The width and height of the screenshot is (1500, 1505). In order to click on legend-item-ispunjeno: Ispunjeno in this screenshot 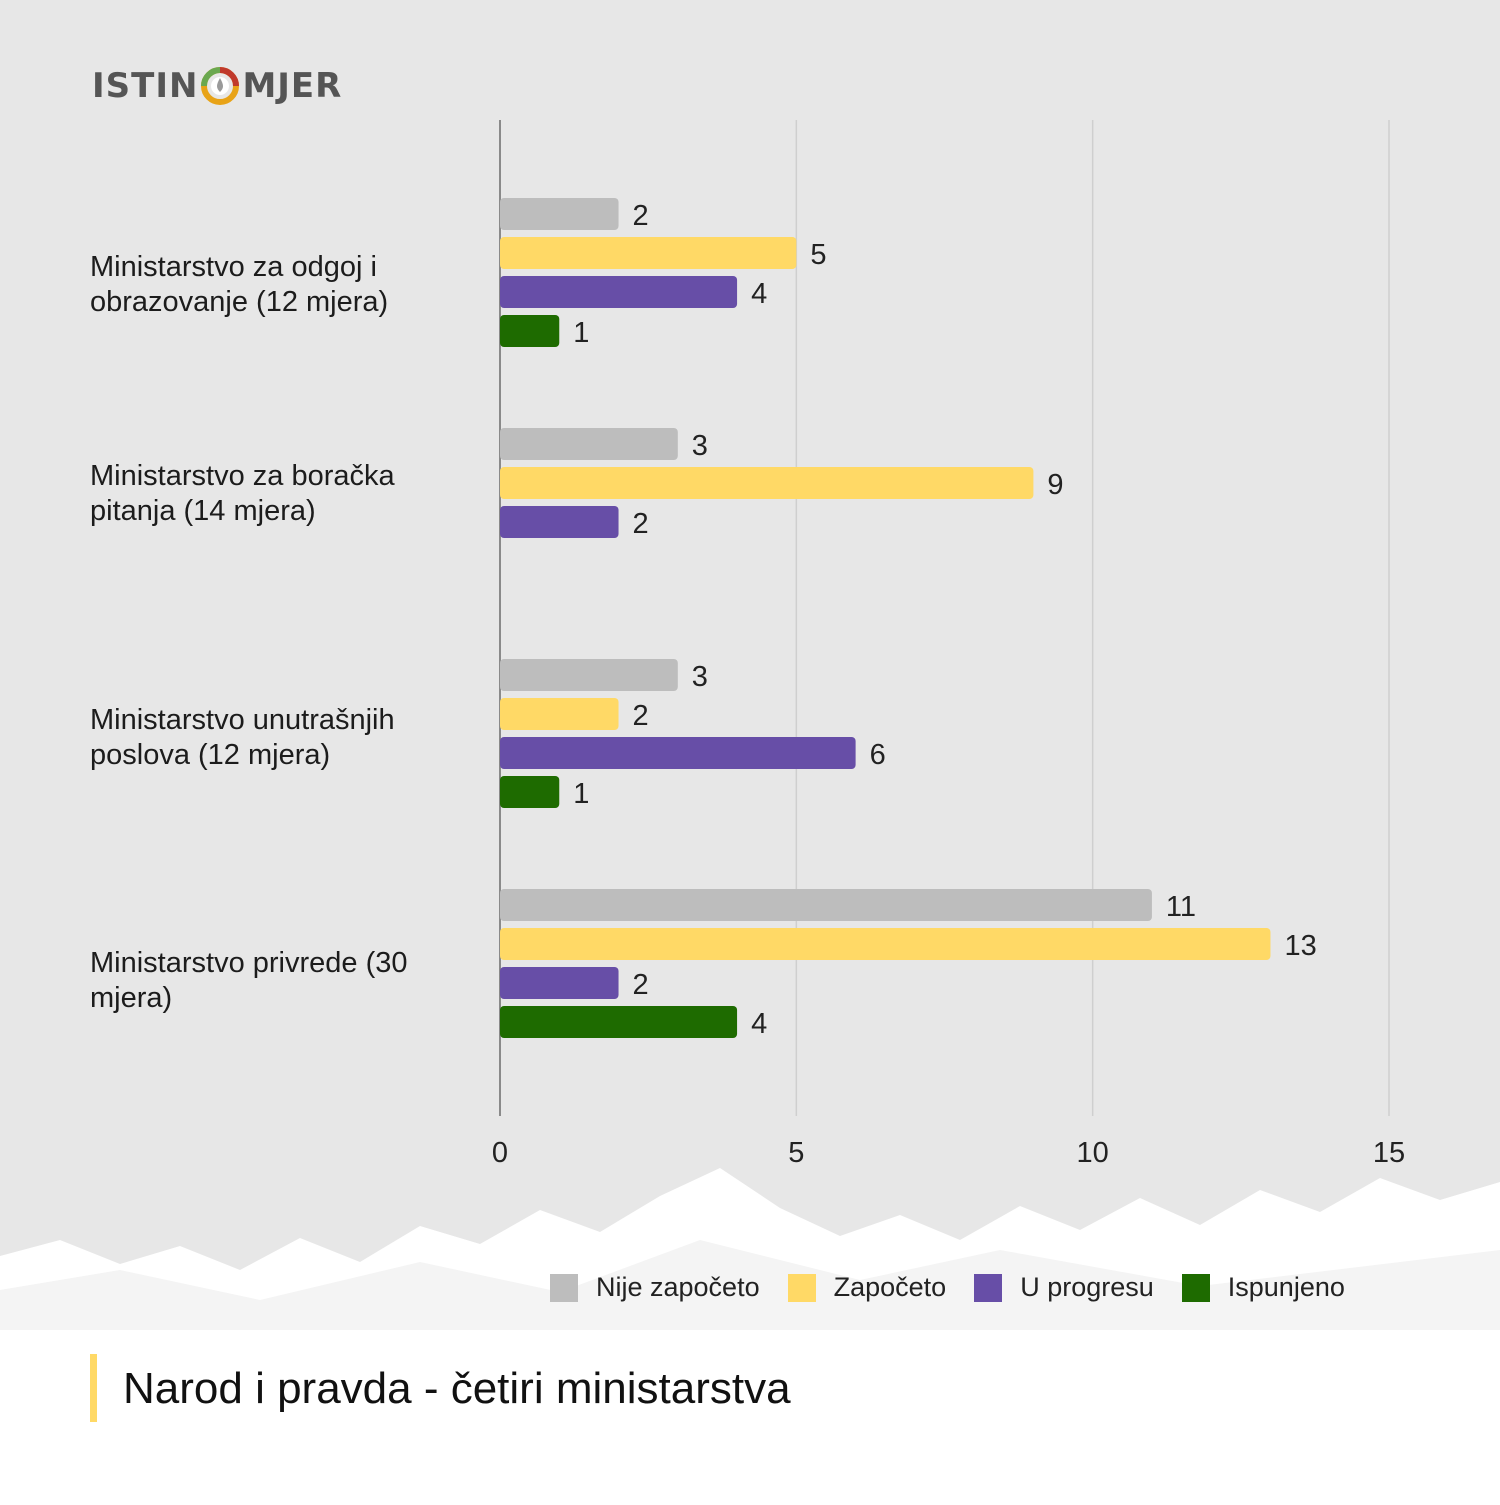, I will do `click(1263, 1287)`.